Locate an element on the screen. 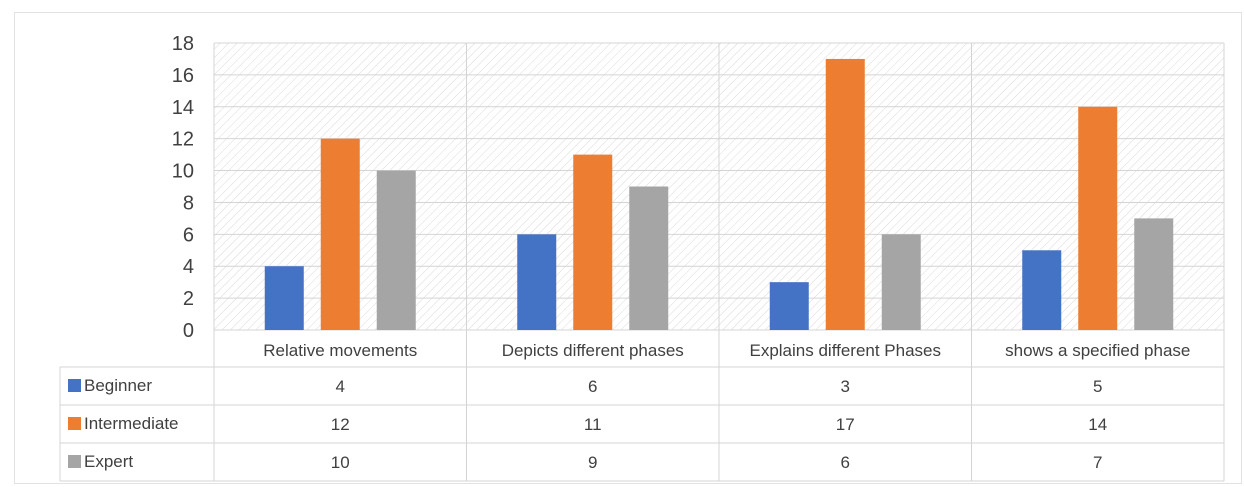  table-cell: 17 is located at coordinates (845, 424).